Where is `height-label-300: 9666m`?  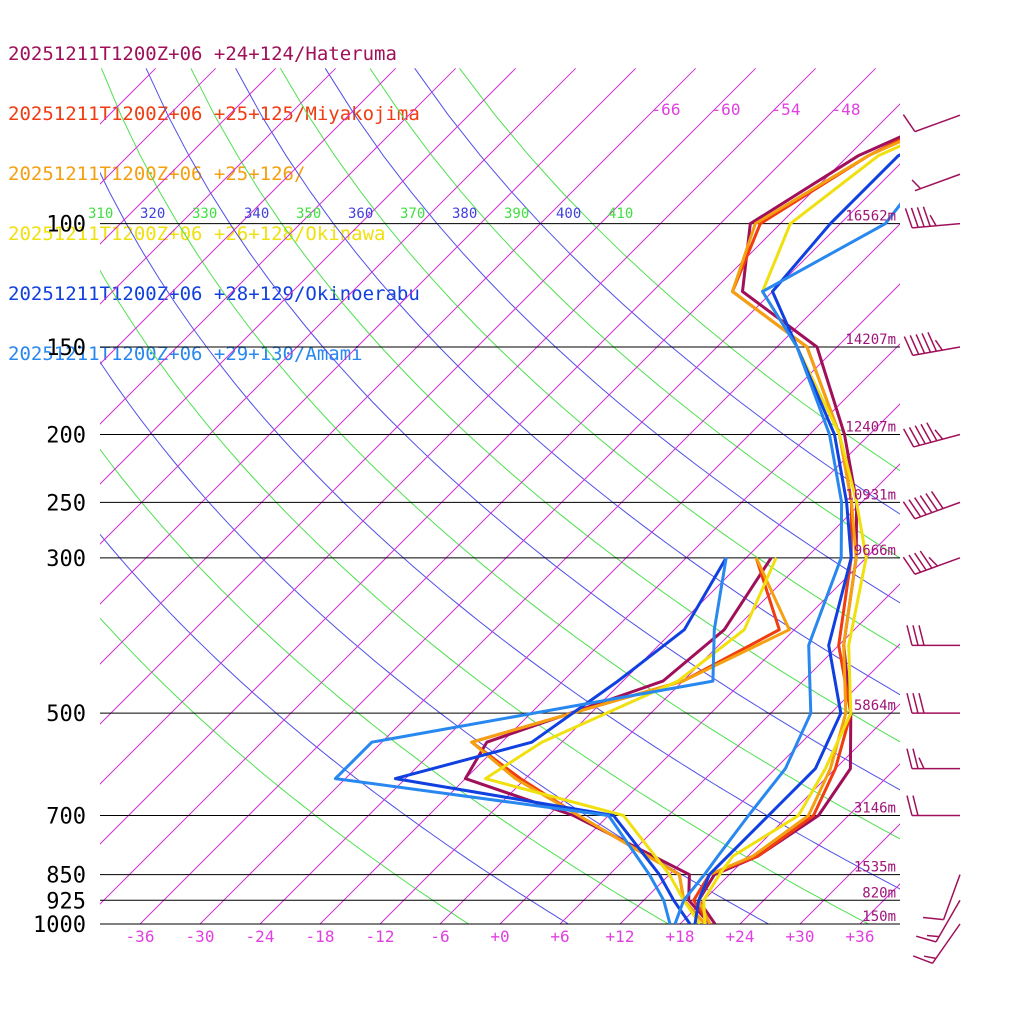 height-label-300: 9666m is located at coordinates (875, 551).